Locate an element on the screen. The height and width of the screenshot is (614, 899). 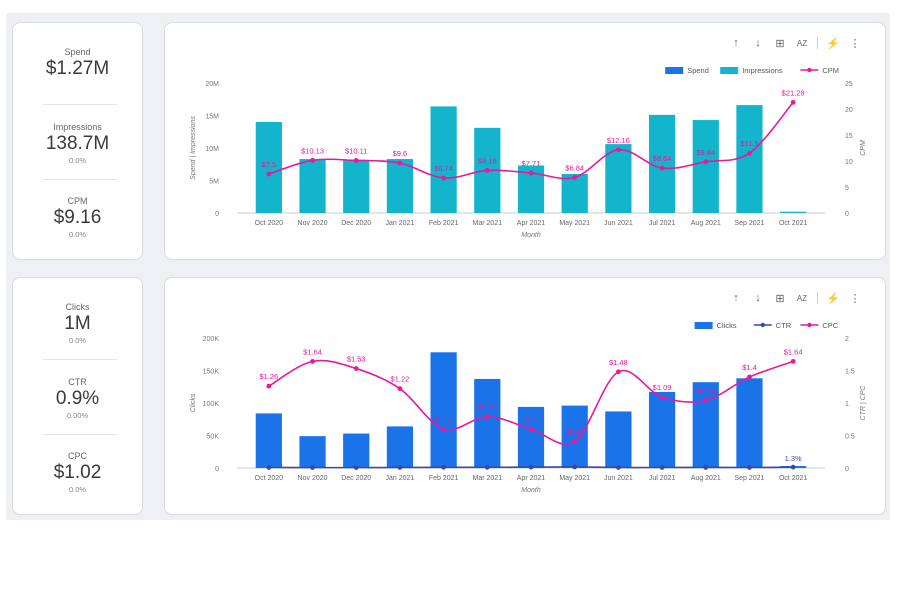
x-tick-label: Mar 2021 is located at coordinates (488, 478).